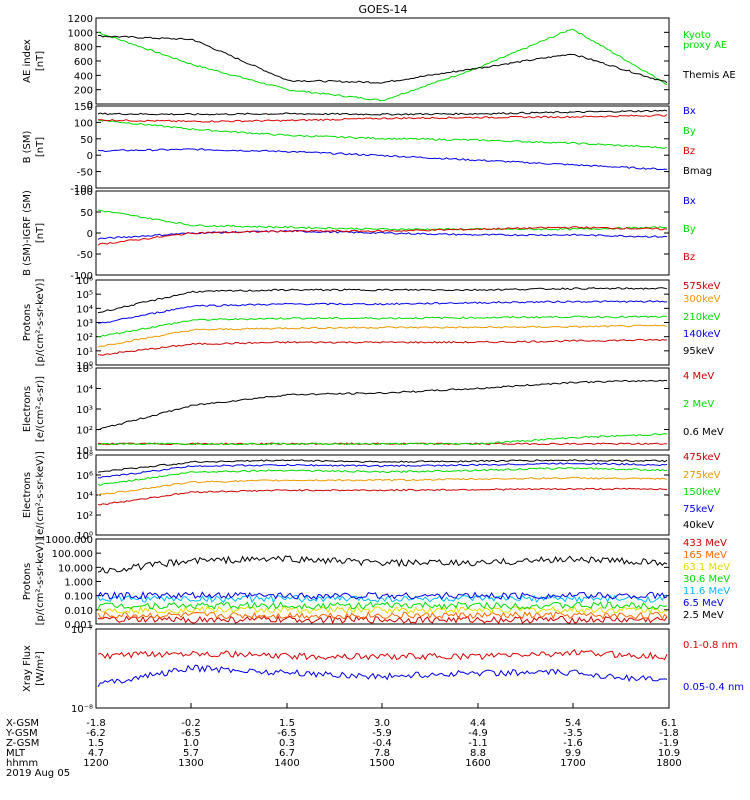 This screenshot has width=750, height=800. Describe the element at coordinates (95, 763) in the screenshot. I see `footer-value: 1200` at that location.